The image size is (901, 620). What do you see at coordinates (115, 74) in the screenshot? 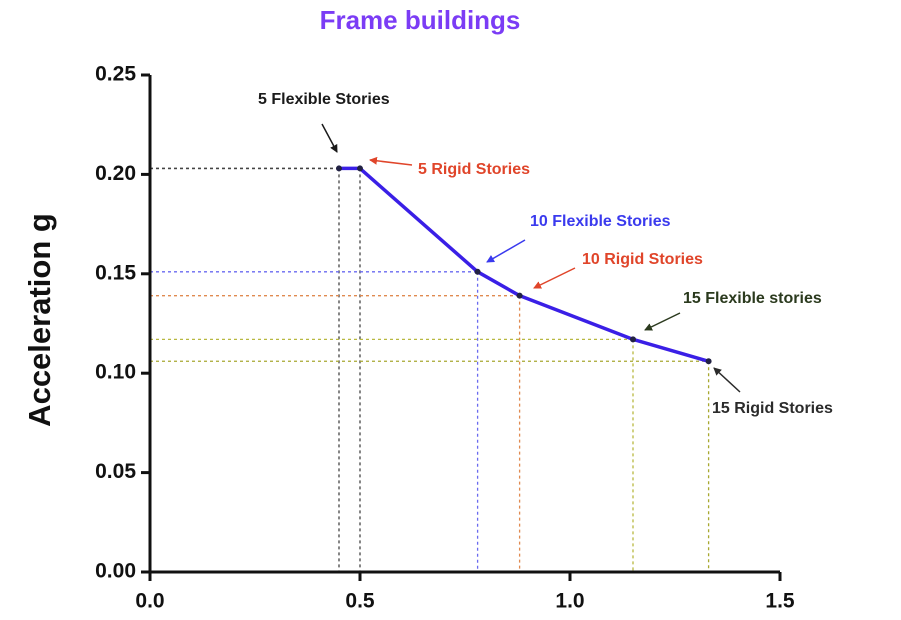
I see `y-tick-label: 0.25` at bounding box center [115, 74].